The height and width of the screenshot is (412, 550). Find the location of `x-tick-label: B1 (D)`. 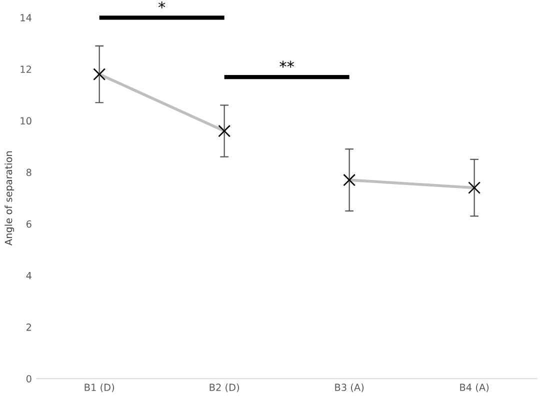

x-tick-label: B1 (D) is located at coordinates (99, 388).